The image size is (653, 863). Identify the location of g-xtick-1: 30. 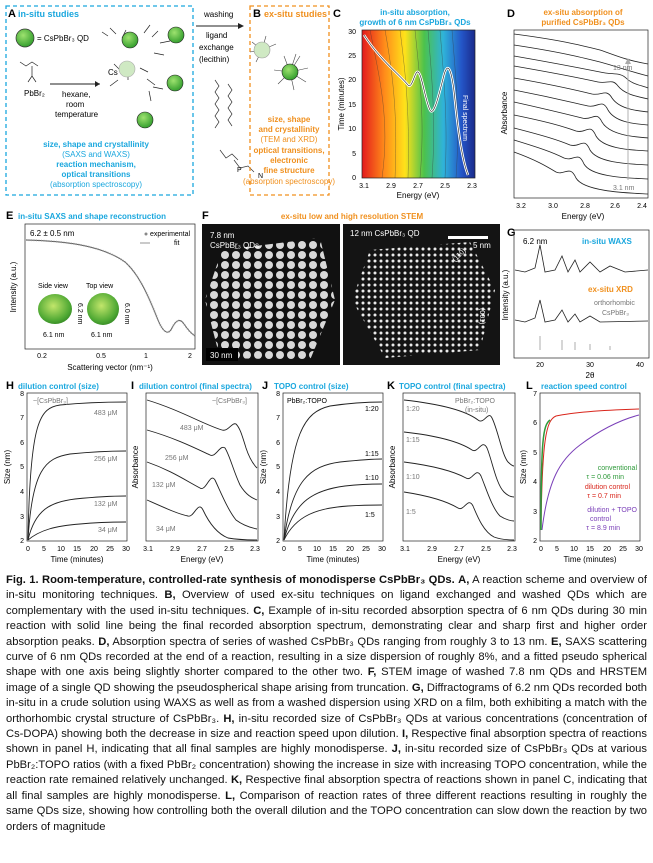
(590, 365).